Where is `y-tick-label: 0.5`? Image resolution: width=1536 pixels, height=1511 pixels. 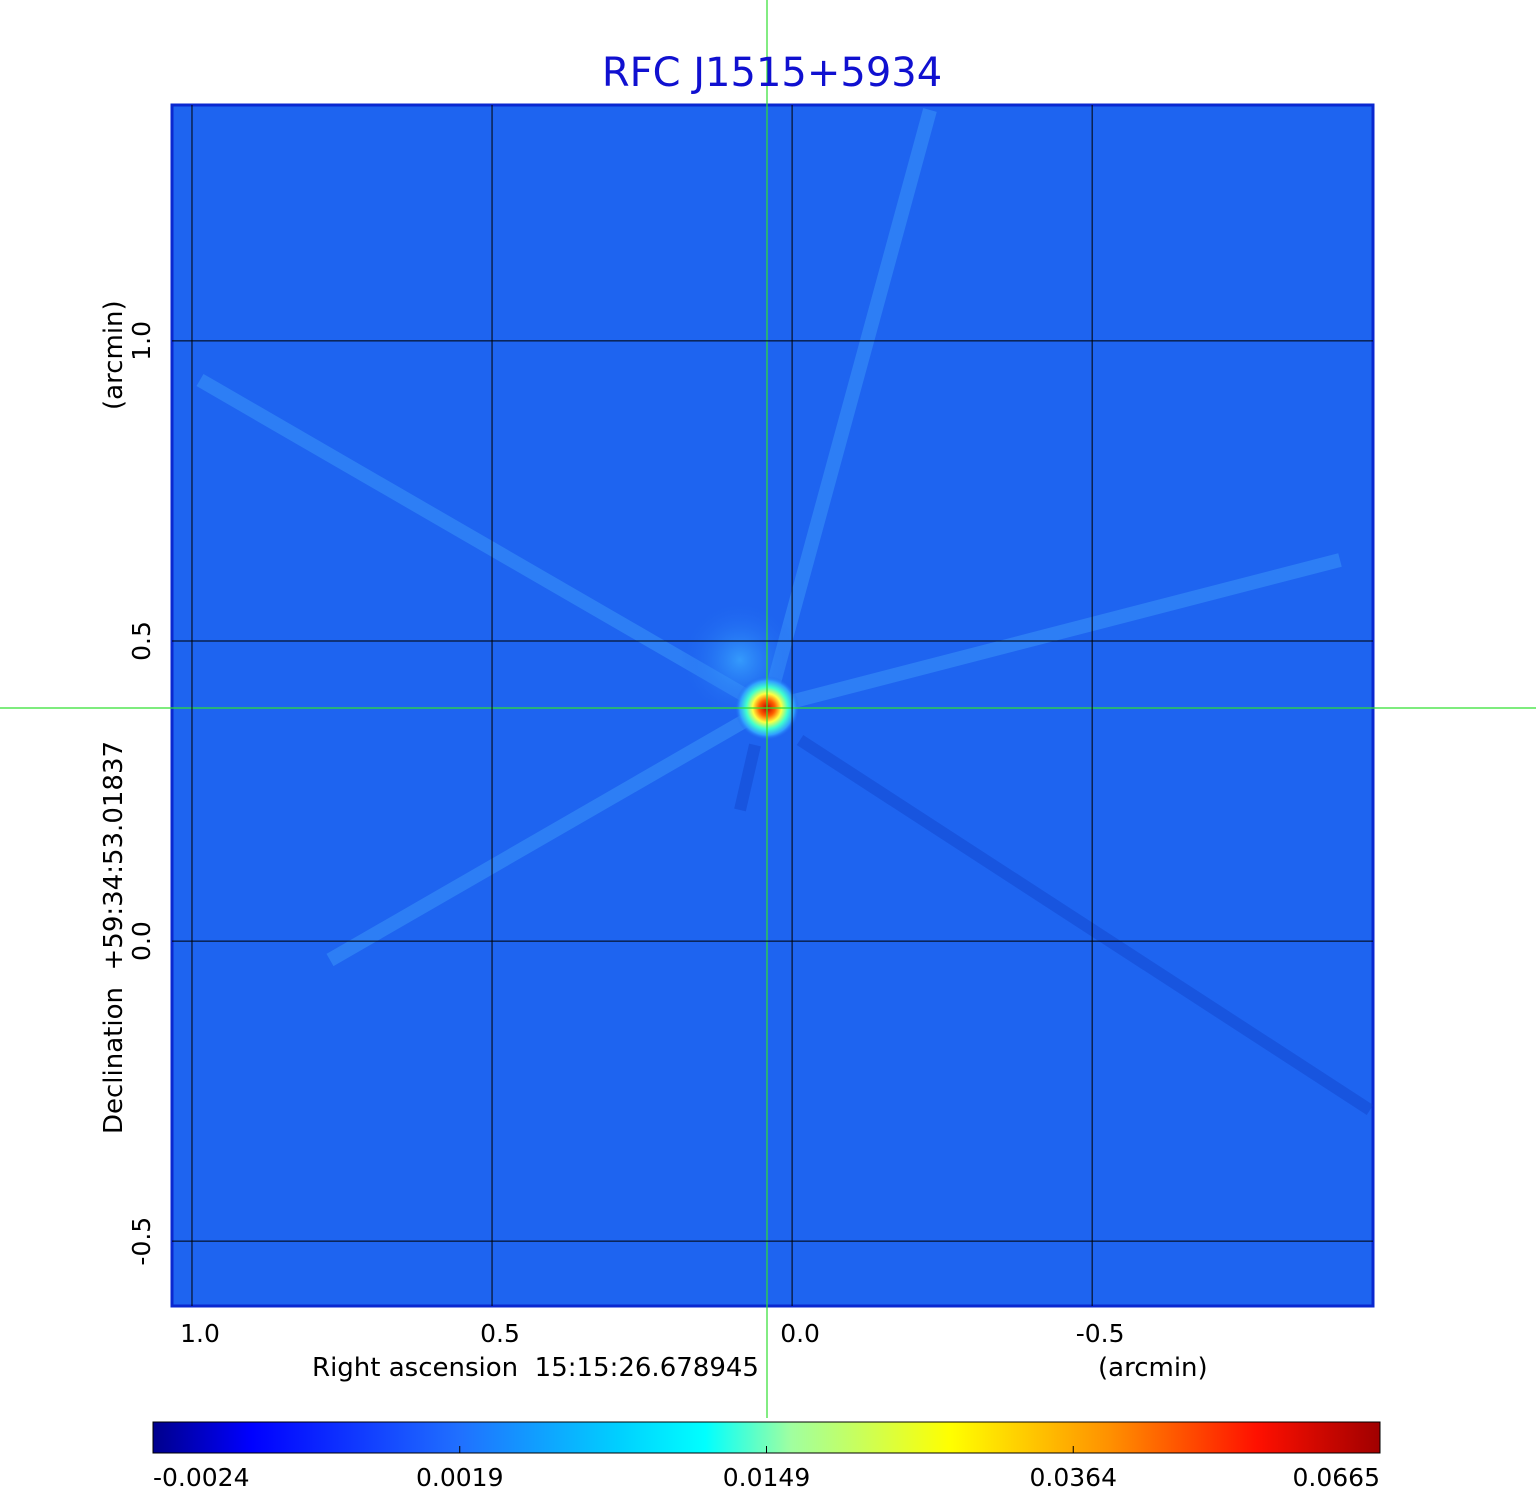 y-tick-label: 0.5 is located at coordinates (141, 641).